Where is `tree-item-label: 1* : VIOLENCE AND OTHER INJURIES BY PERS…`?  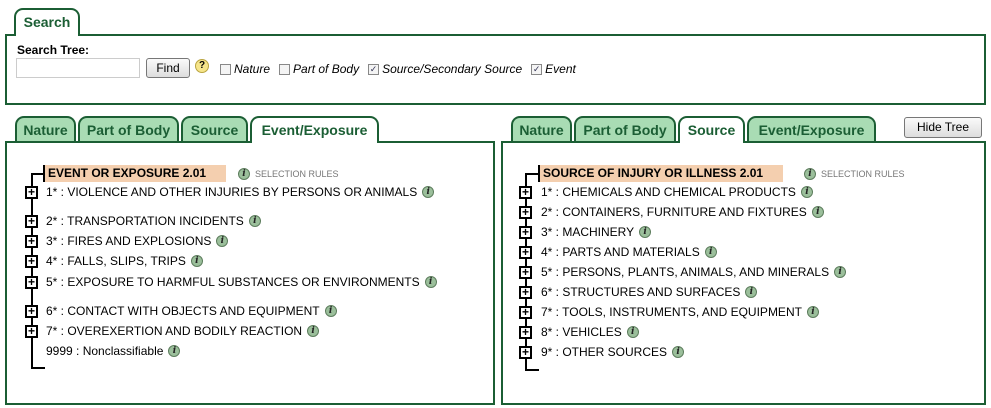
tree-item-label: 1* : VIOLENCE AND OTHER INJURIES BY PERS… is located at coordinates (232, 192).